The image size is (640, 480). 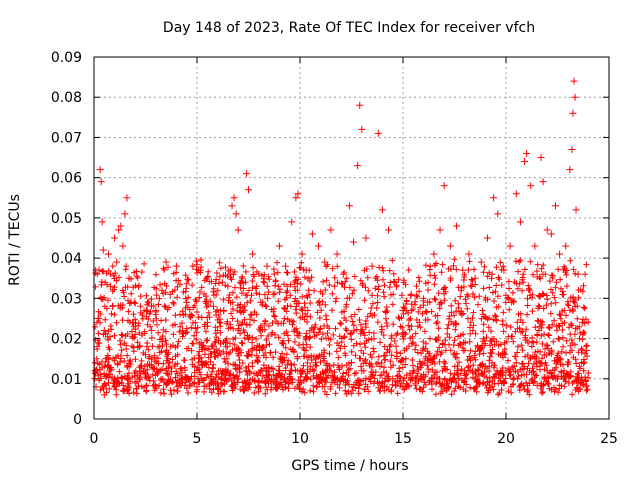 What do you see at coordinates (77, 420) in the screenshot?
I see `y-tick-label: 0` at bounding box center [77, 420].